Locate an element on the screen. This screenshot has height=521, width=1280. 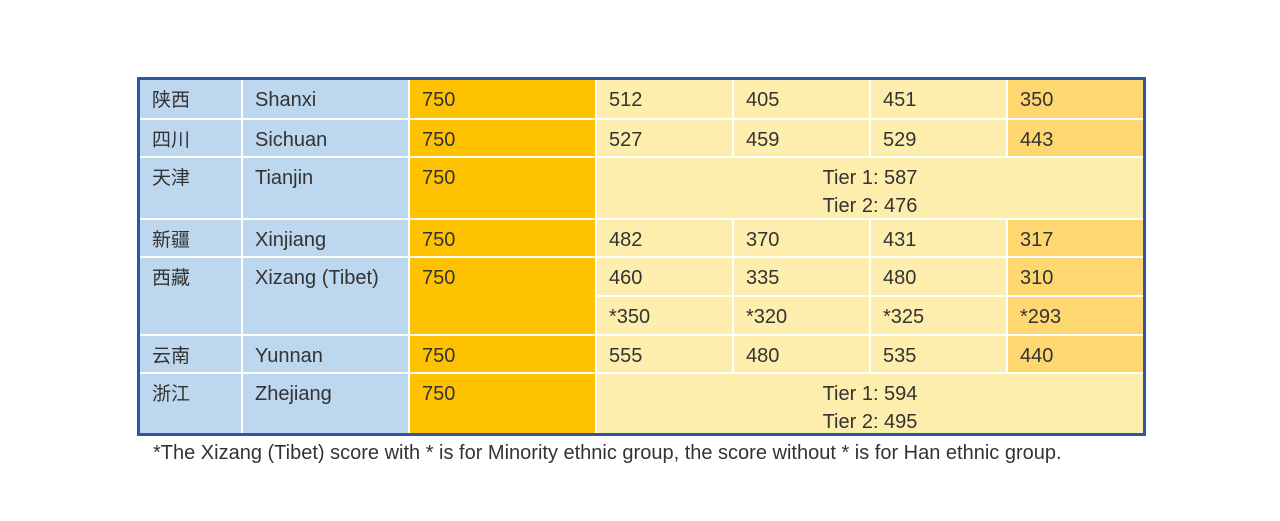
province-name-cn: 浙江 is located at coordinates (190, 403).